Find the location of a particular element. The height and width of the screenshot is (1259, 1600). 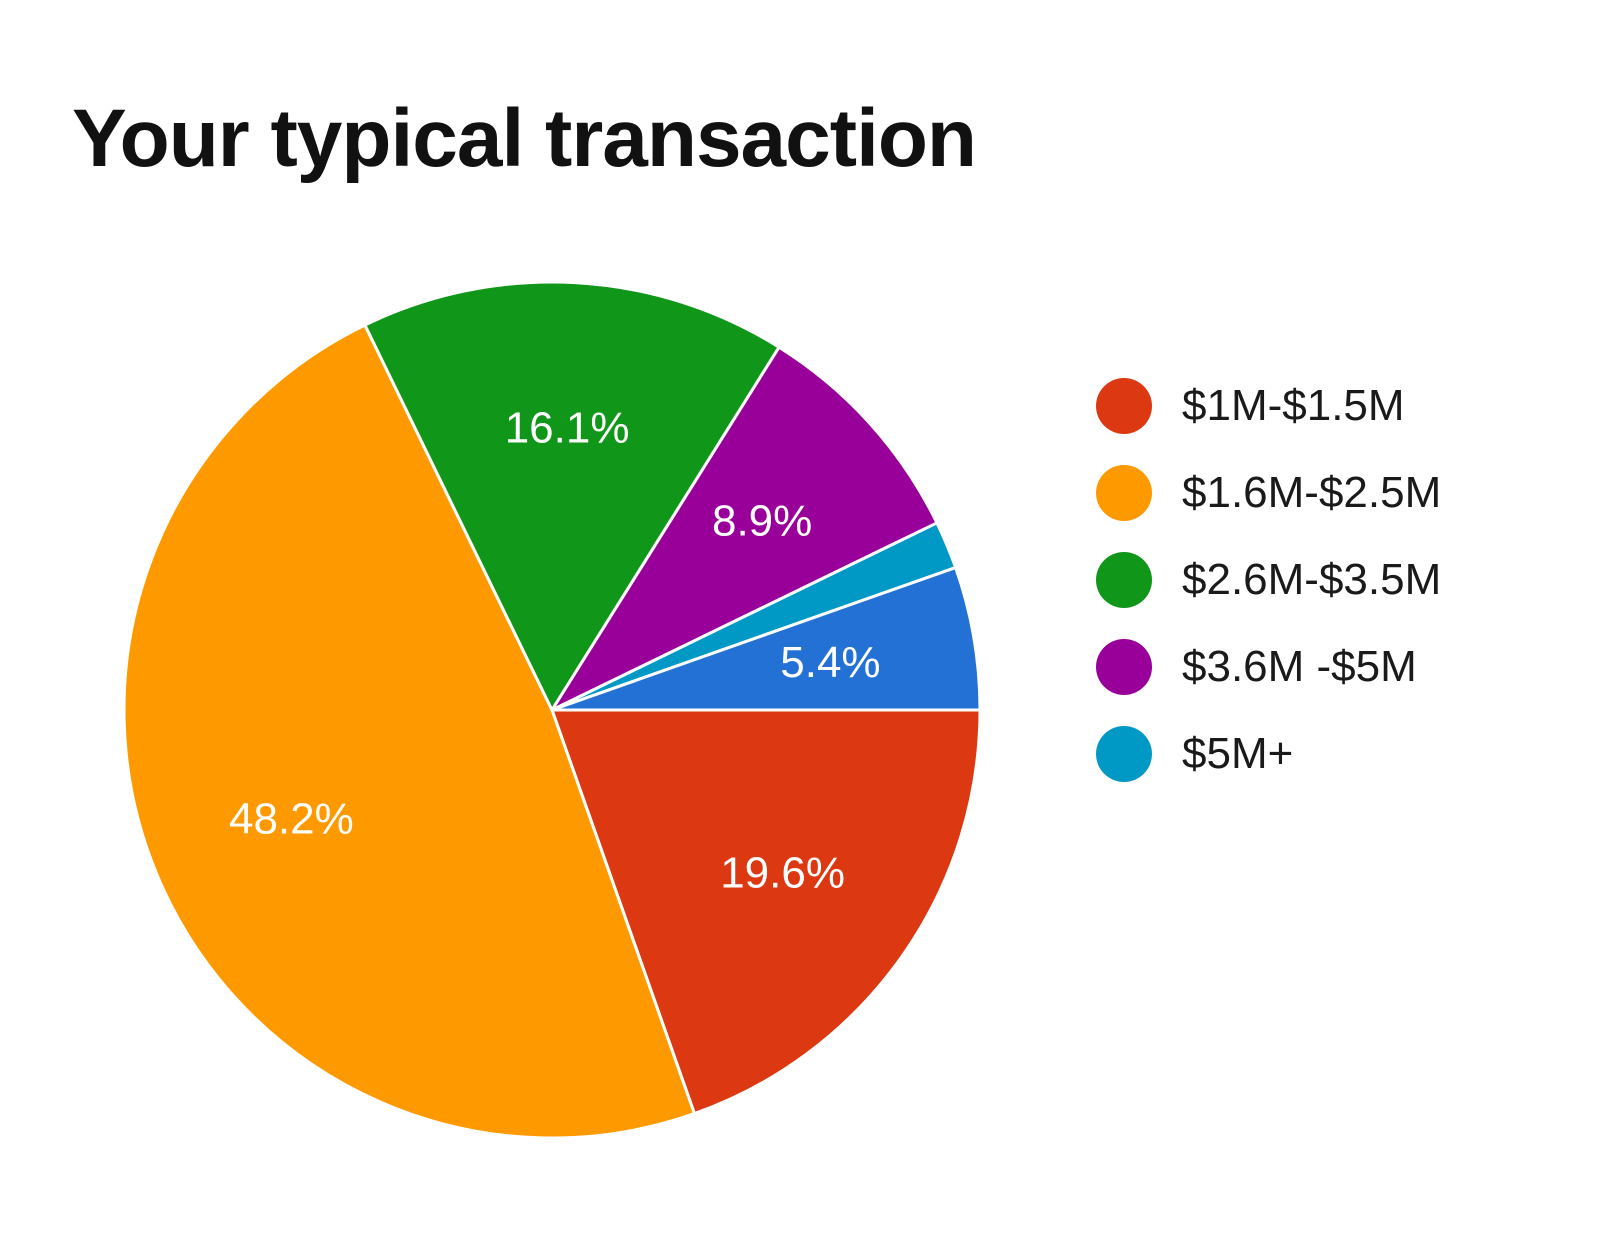

pie-slice-label-1m-1-5m: 19.6% is located at coordinates (782, 873).